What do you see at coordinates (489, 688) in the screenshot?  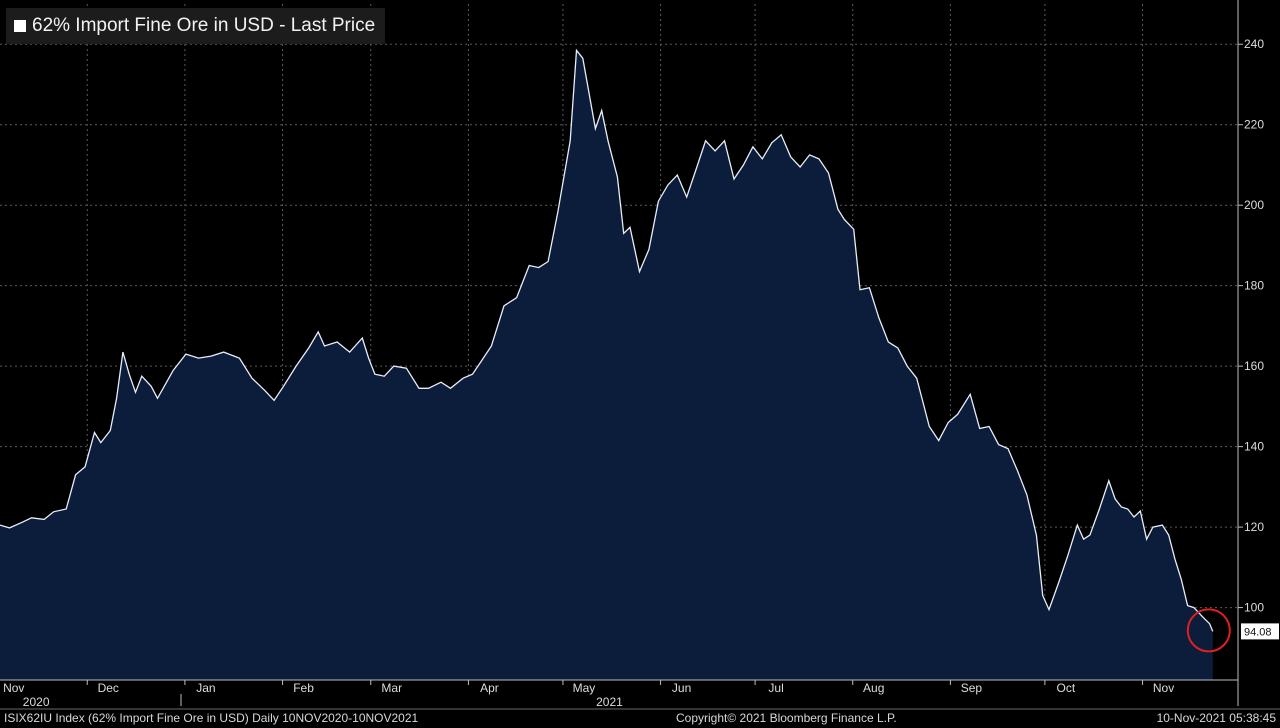 I see `x-tick-label: Apr` at bounding box center [489, 688].